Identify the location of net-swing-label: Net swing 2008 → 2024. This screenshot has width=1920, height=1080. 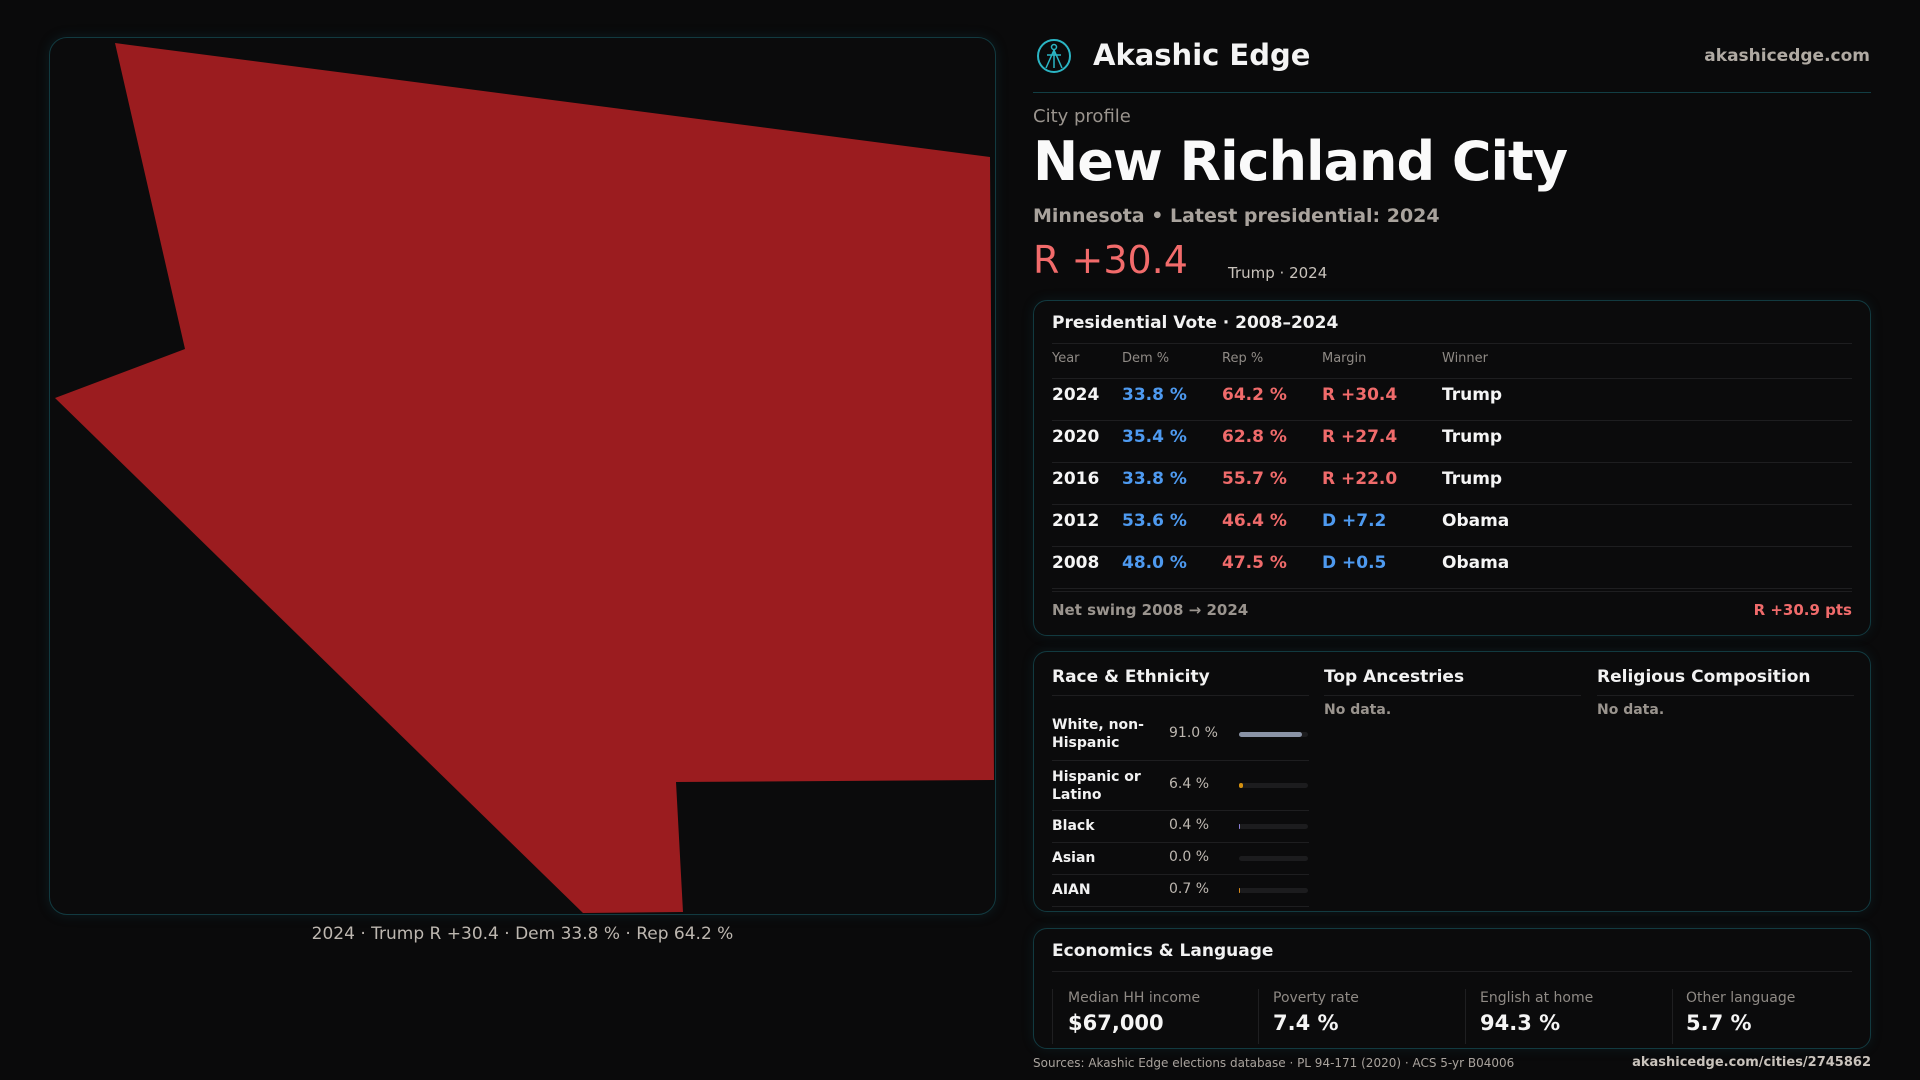
(1150, 610).